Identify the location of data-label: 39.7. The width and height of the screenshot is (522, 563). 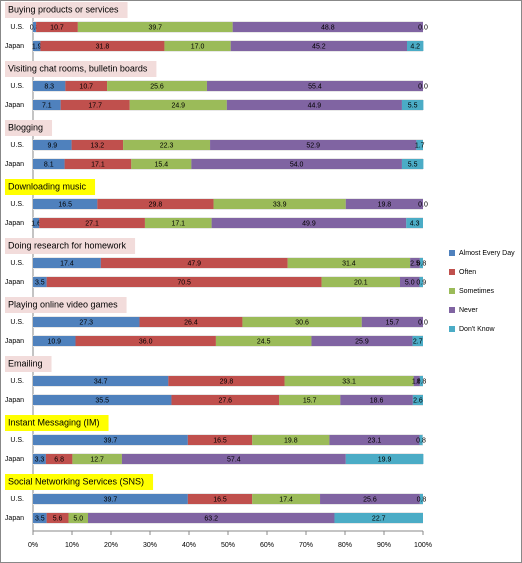
(155, 27).